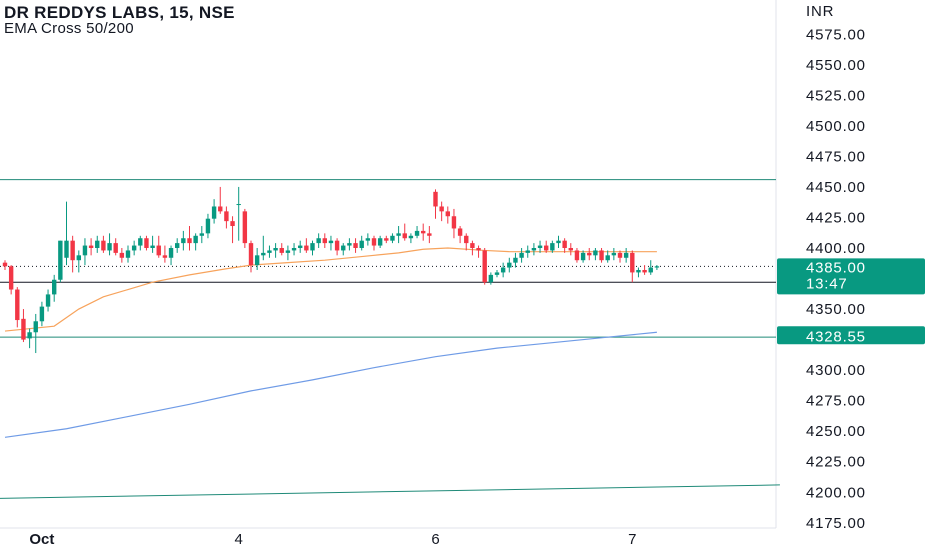 The height and width of the screenshot is (550, 932). I want to click on level-price-tag, so click(851, 335).